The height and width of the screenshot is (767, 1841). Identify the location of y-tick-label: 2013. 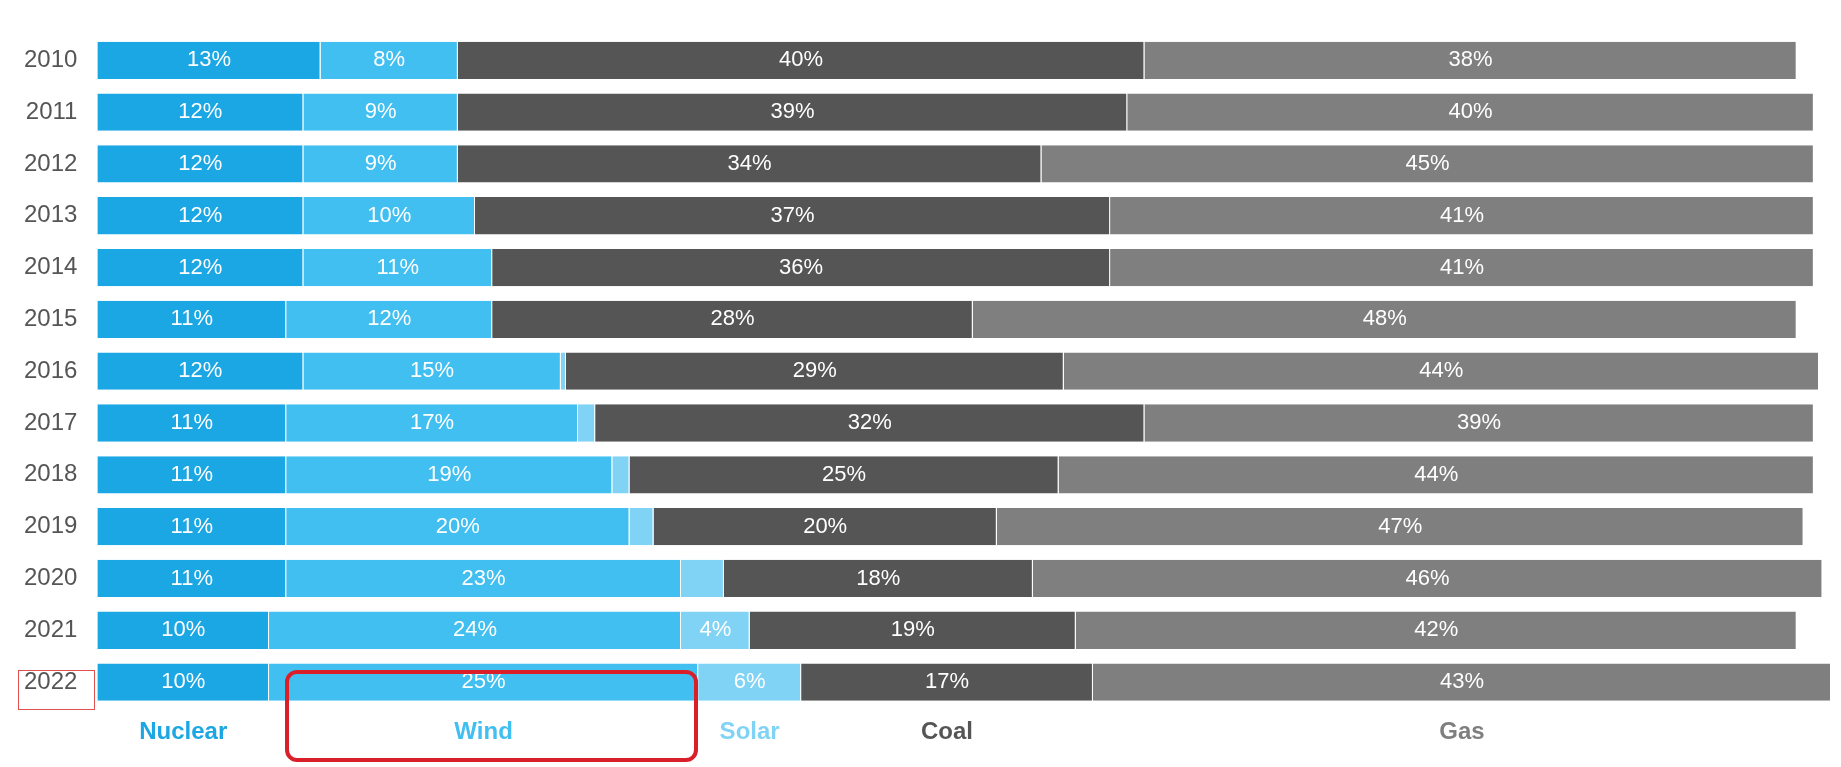
(51, 214).